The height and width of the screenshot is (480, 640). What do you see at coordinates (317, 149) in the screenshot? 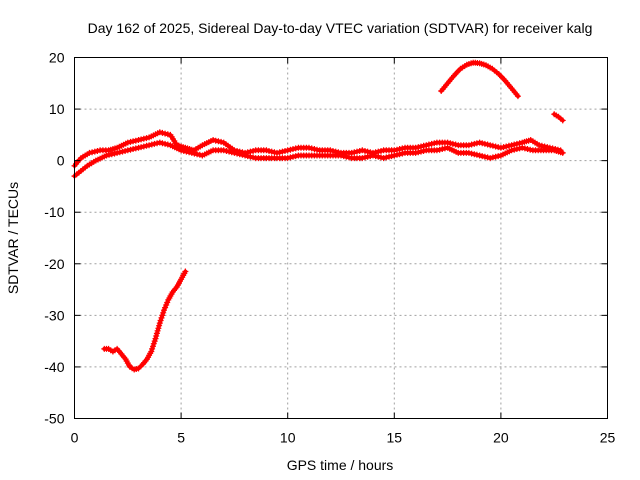
I see `series-main-band-upper` at bounding box center [317, 149].